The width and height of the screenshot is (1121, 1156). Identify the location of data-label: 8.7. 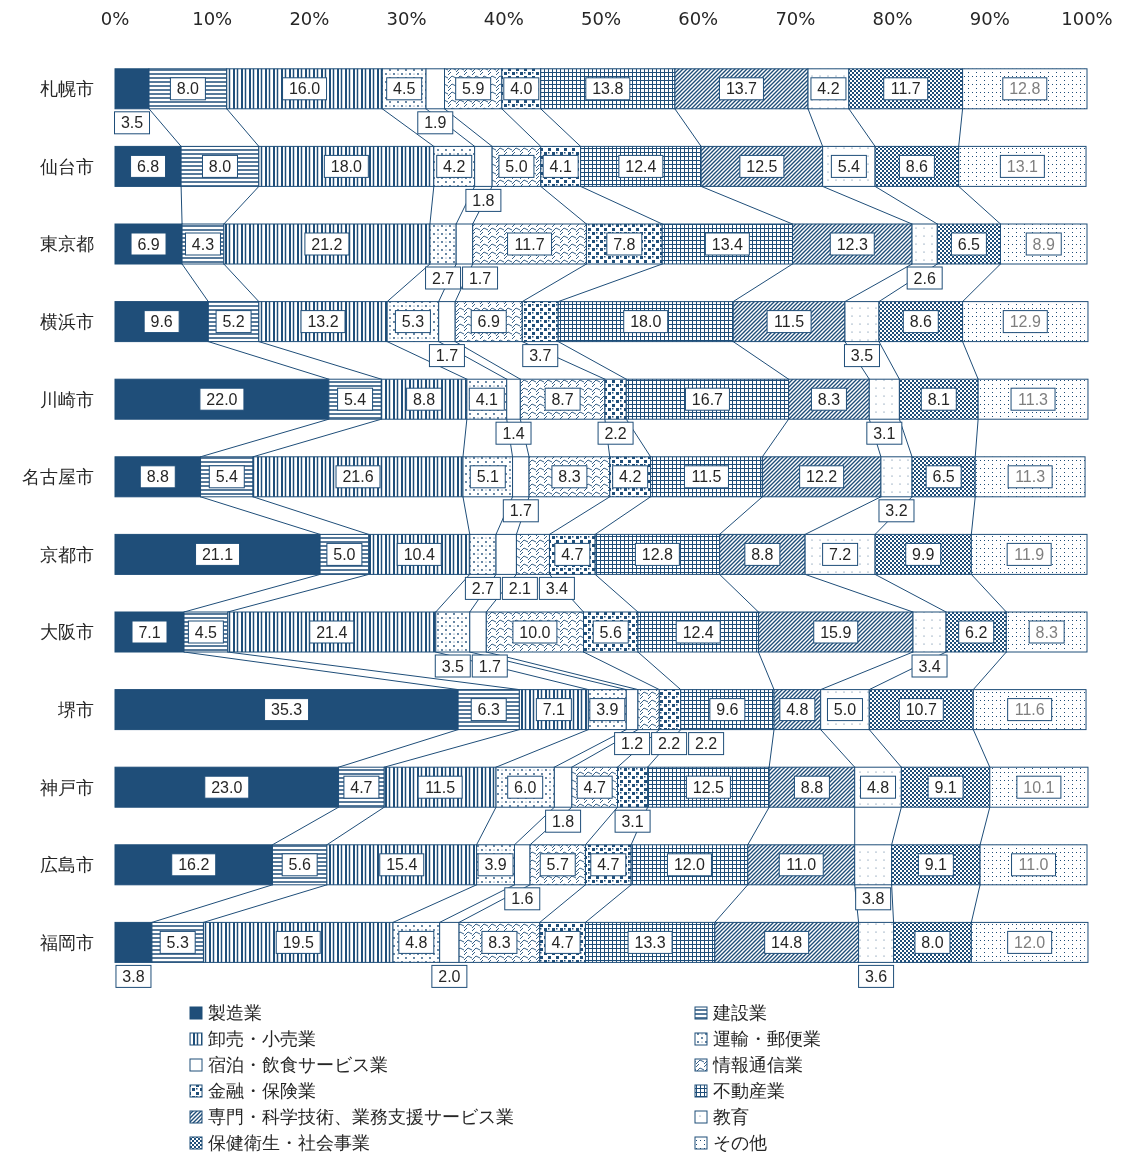
(562, 399).